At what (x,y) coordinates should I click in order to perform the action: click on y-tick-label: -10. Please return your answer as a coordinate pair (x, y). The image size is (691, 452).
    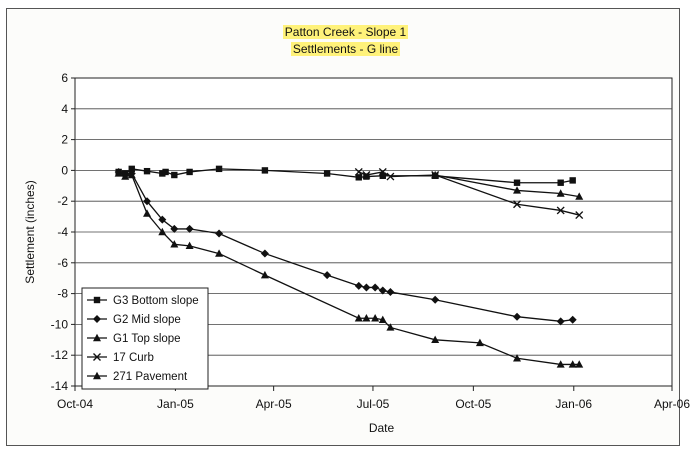
    Looking at the image, I should click on (60, 324).